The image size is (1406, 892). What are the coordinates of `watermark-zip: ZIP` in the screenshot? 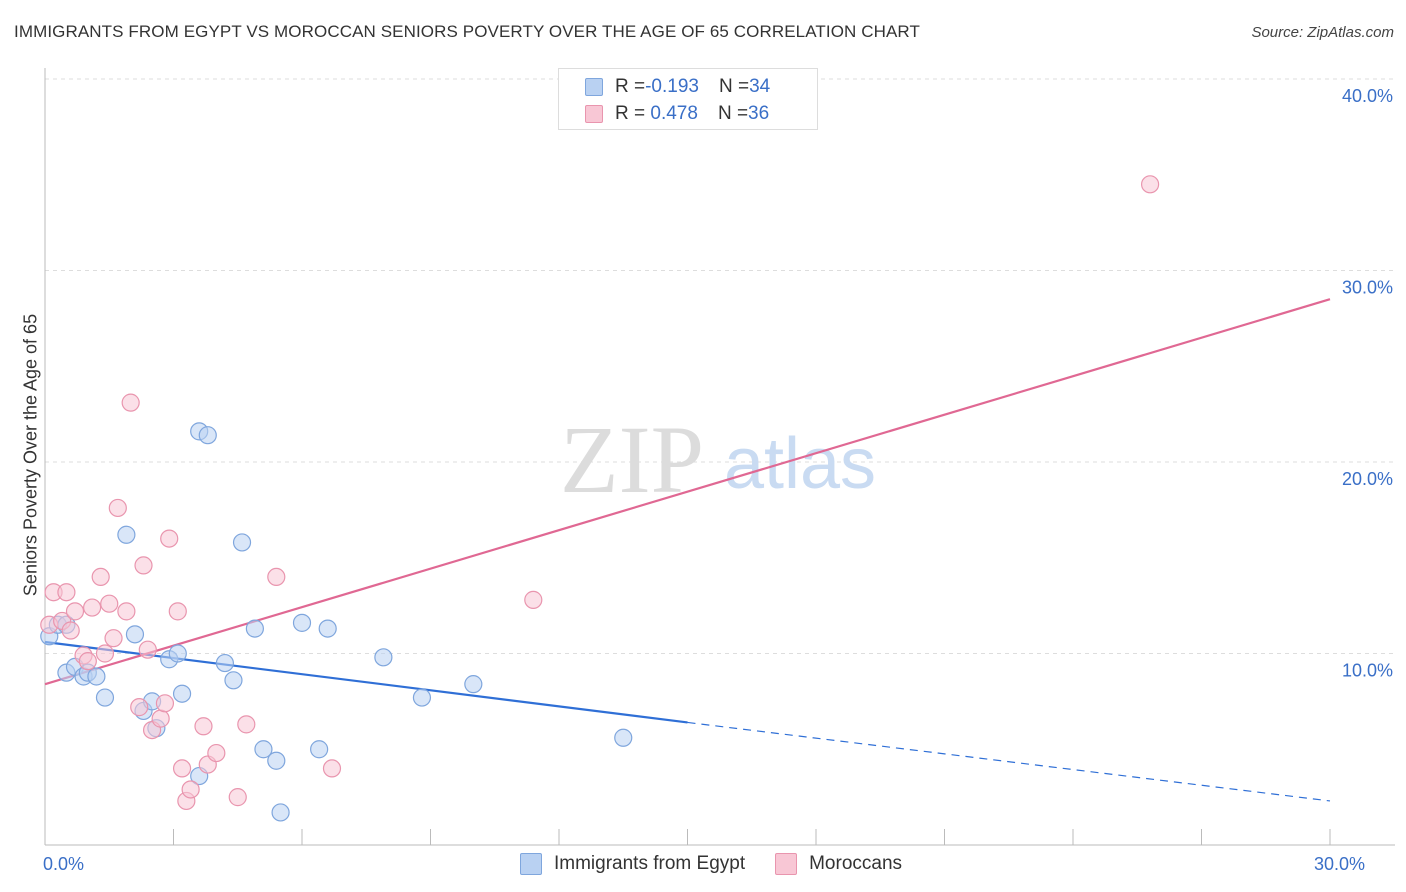 It's located at (632, 459).